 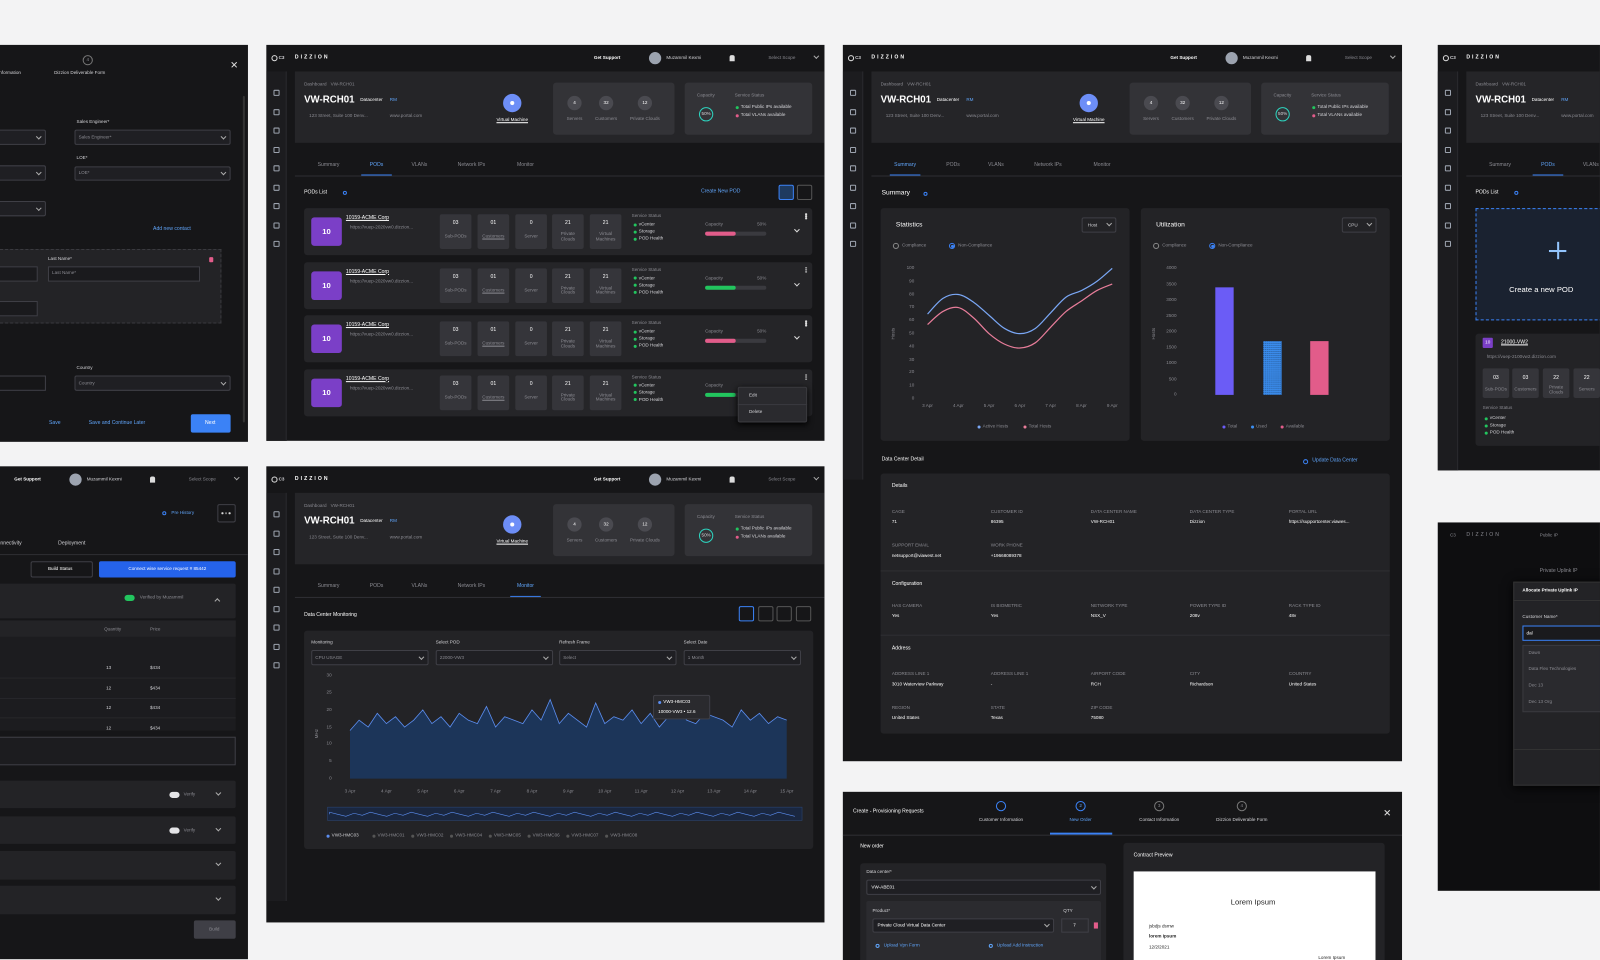 I want to click on link: 21000-VW2, so click(x=1514, y=342).